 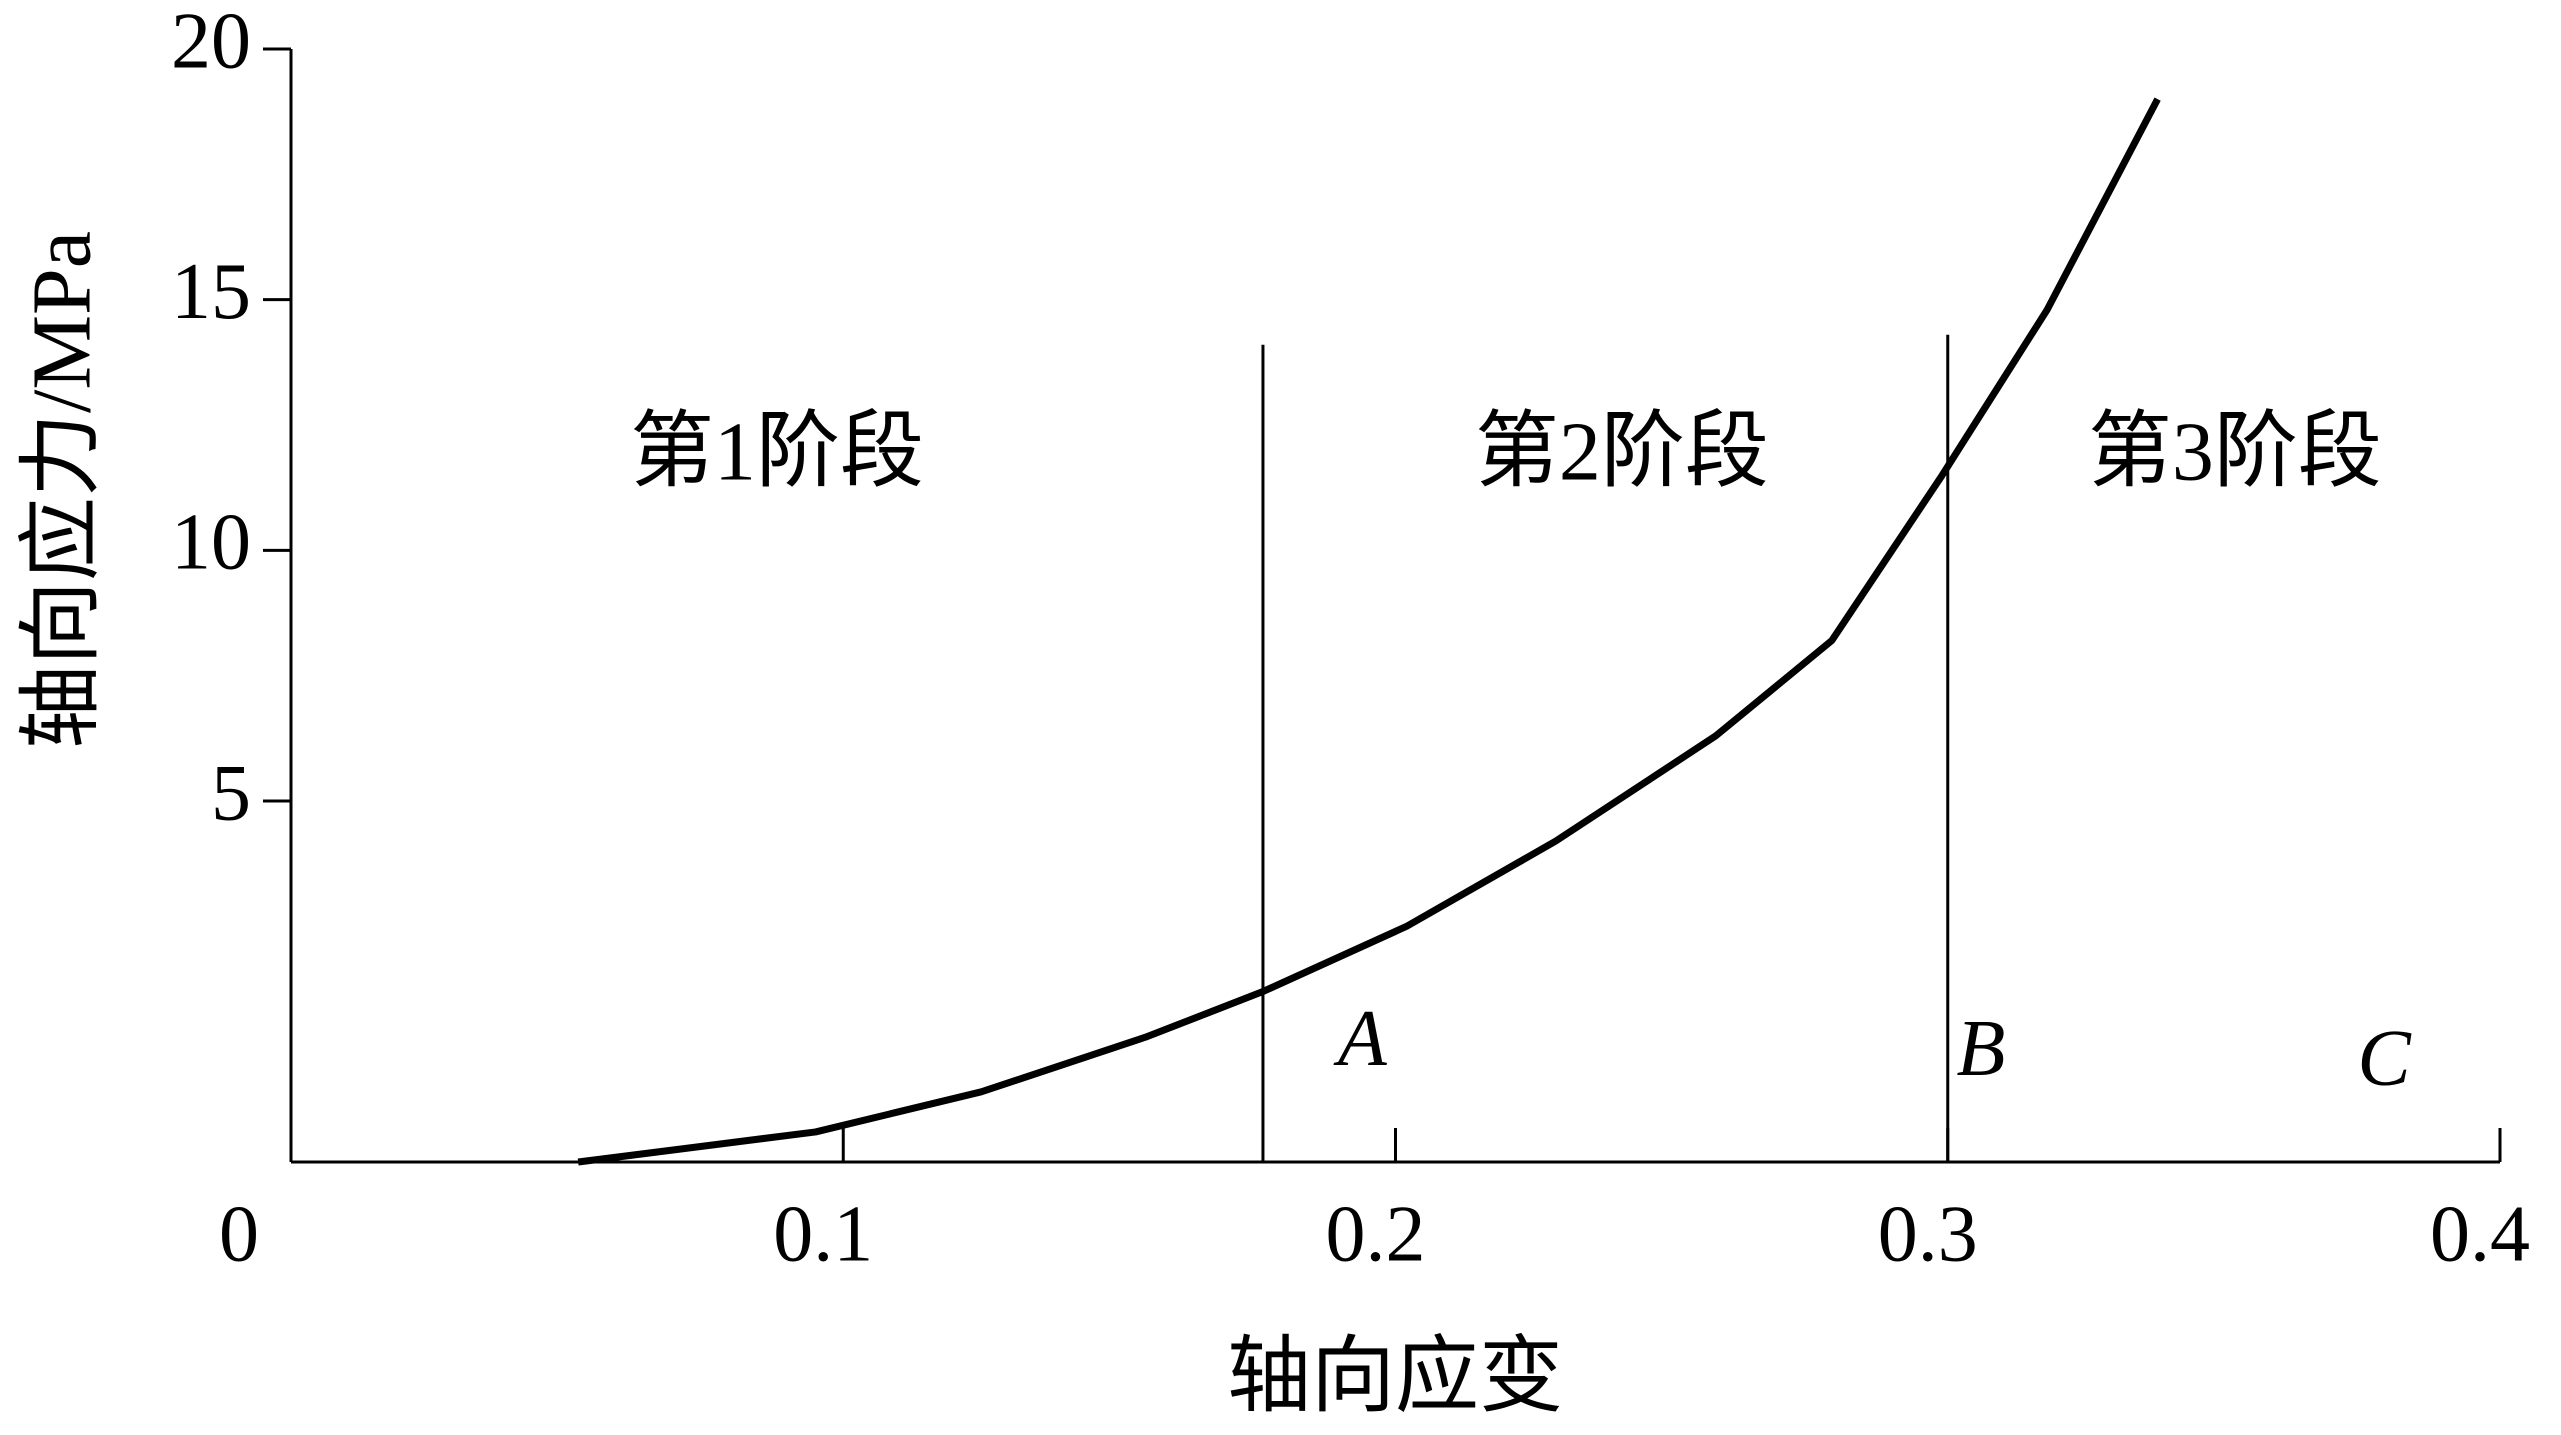 I want to click on x-axis-title: 轴向应变, so click(x=1395, y=1376).